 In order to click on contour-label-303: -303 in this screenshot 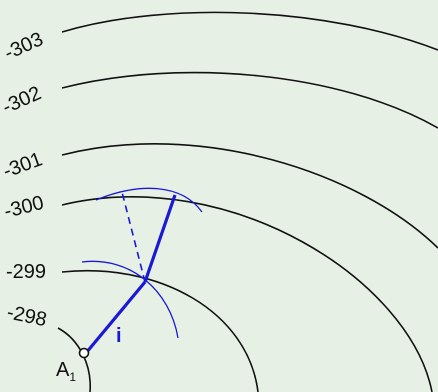, I will do `click(24, 46)`.